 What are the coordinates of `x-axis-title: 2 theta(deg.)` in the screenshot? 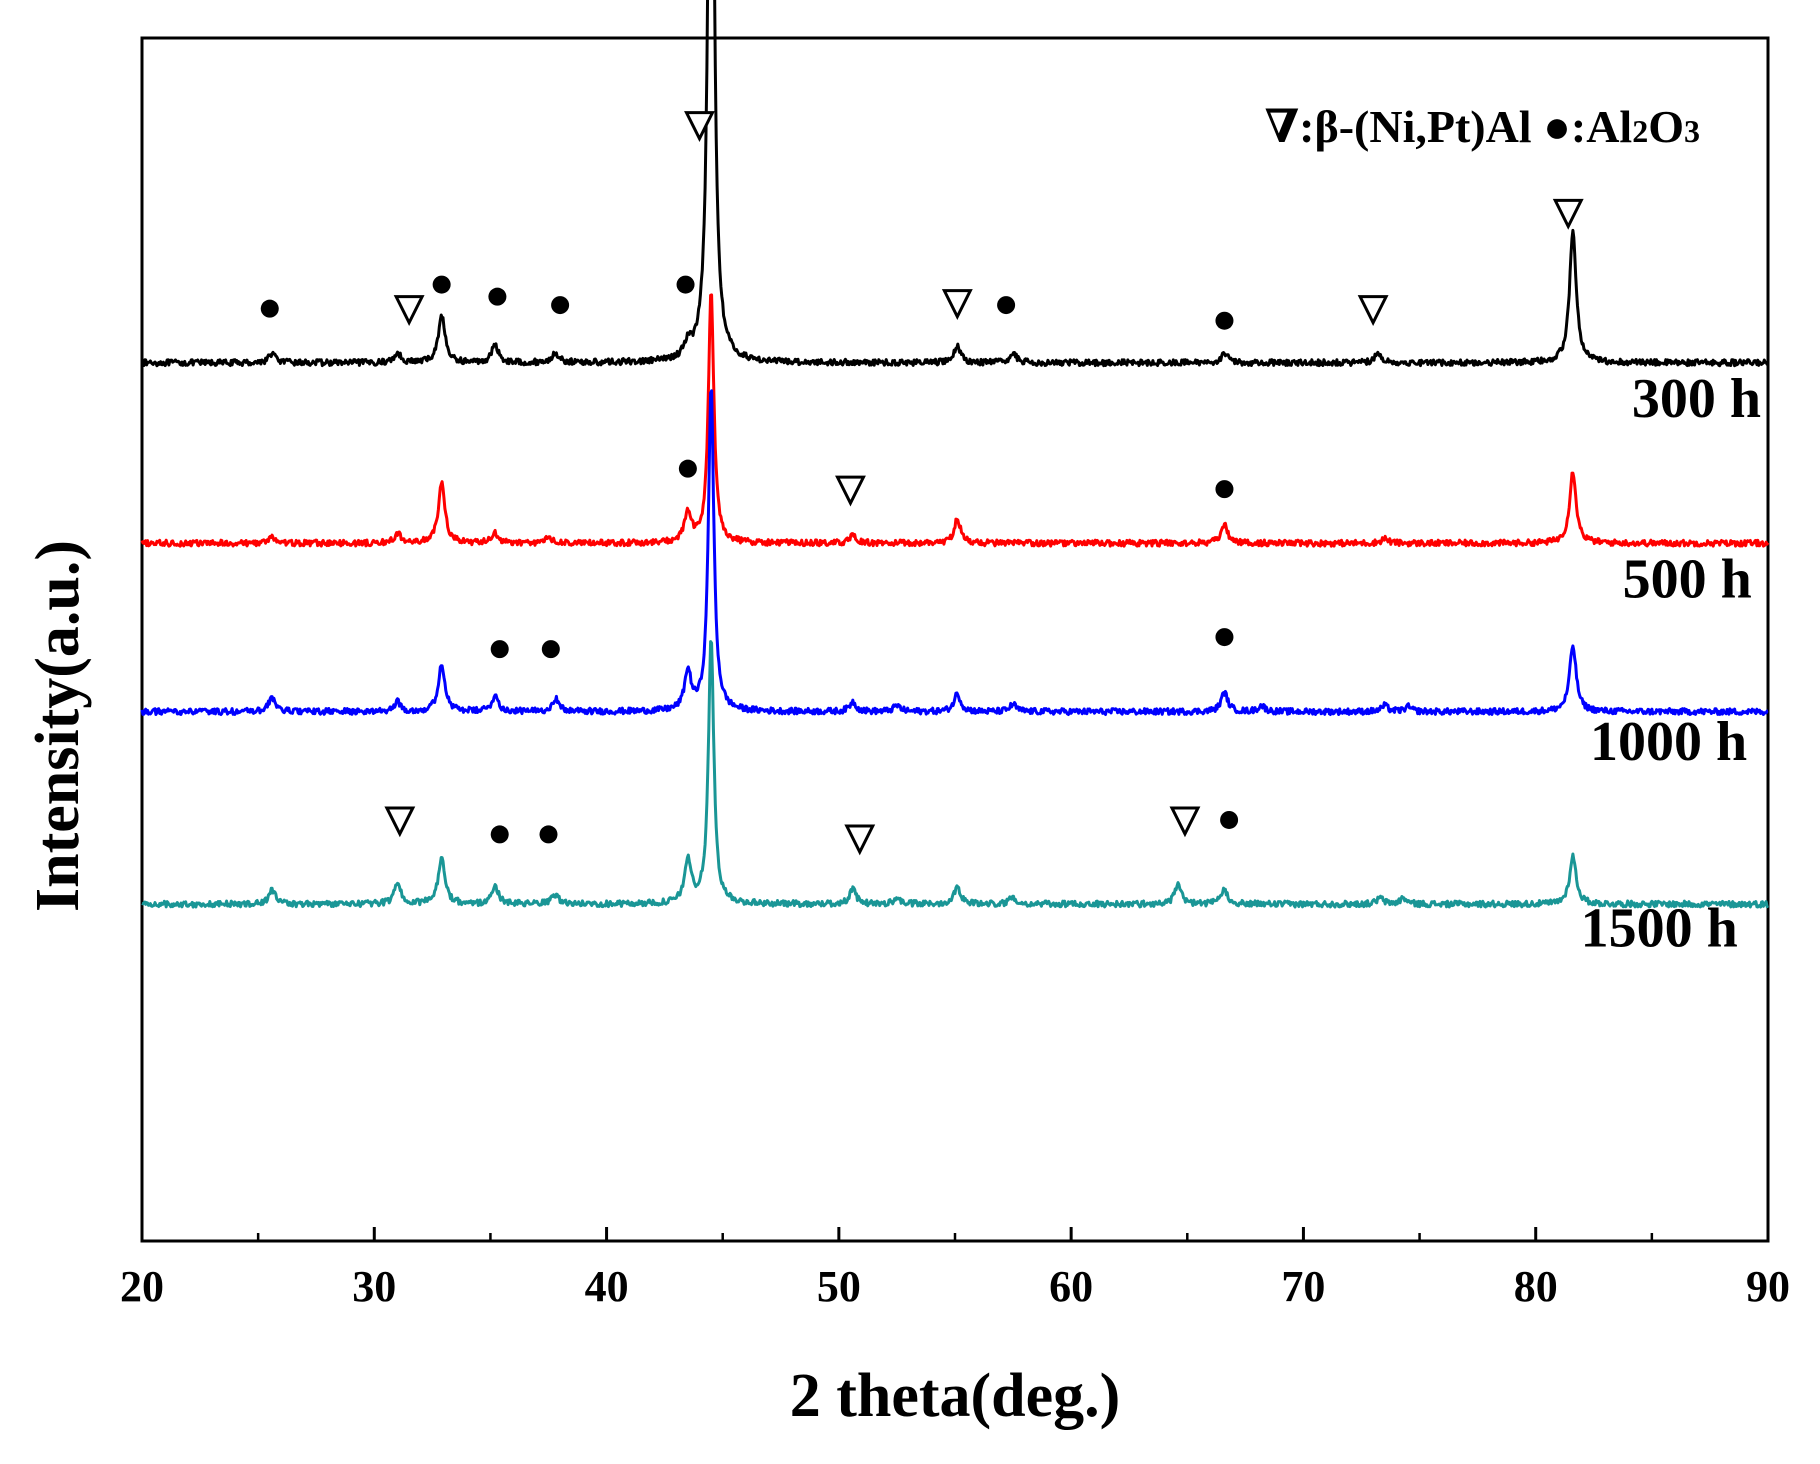 It's located at (955, 1396).